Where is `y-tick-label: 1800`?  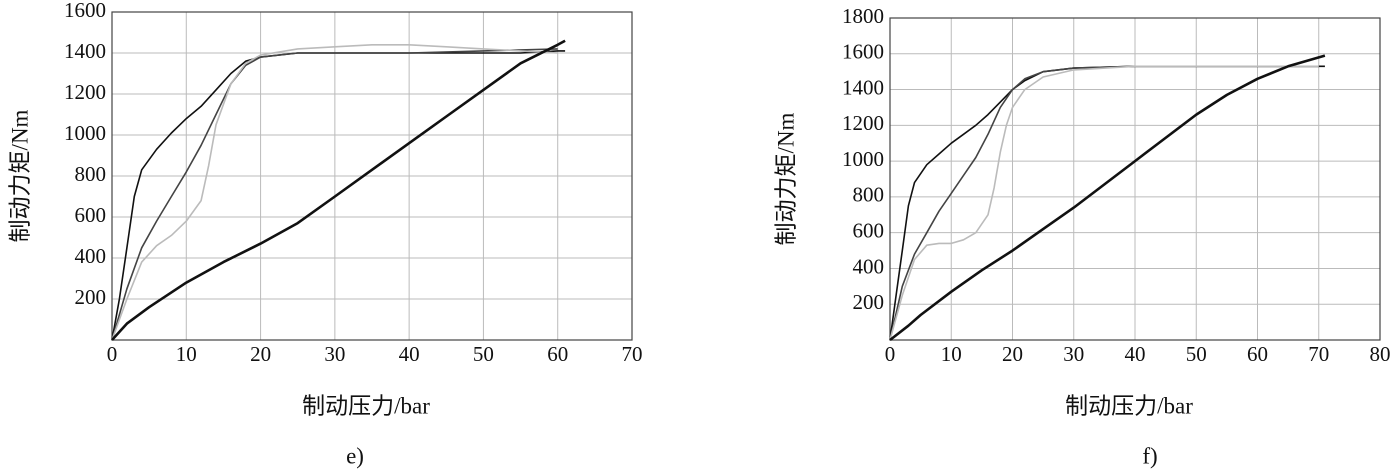
y-tick-label: 1800 is located at coordinates (863, 16).